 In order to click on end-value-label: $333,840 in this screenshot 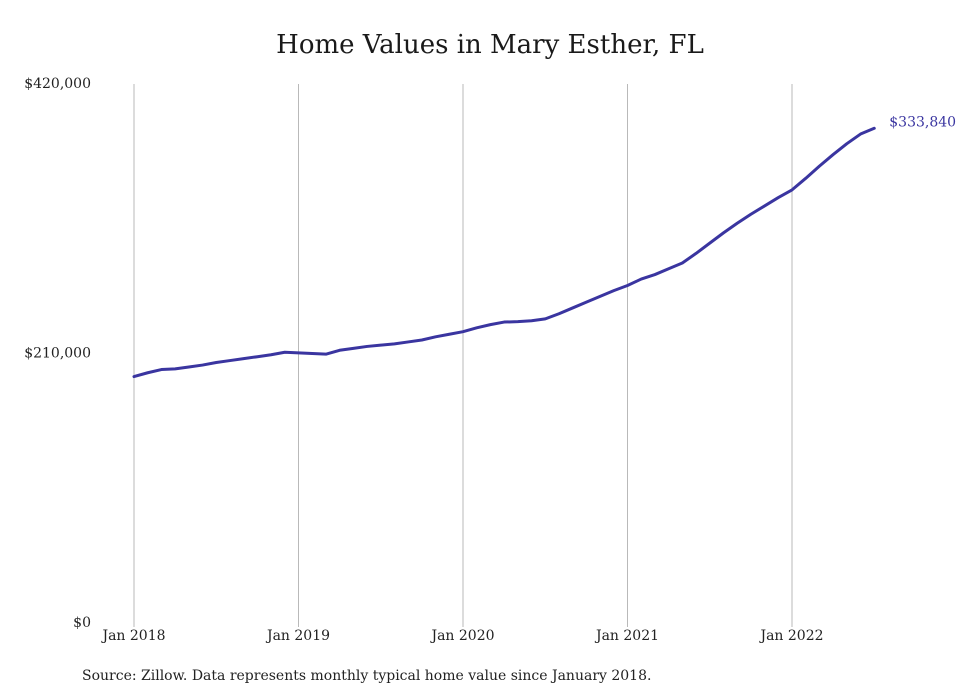, I will do `click(922, 122)`.